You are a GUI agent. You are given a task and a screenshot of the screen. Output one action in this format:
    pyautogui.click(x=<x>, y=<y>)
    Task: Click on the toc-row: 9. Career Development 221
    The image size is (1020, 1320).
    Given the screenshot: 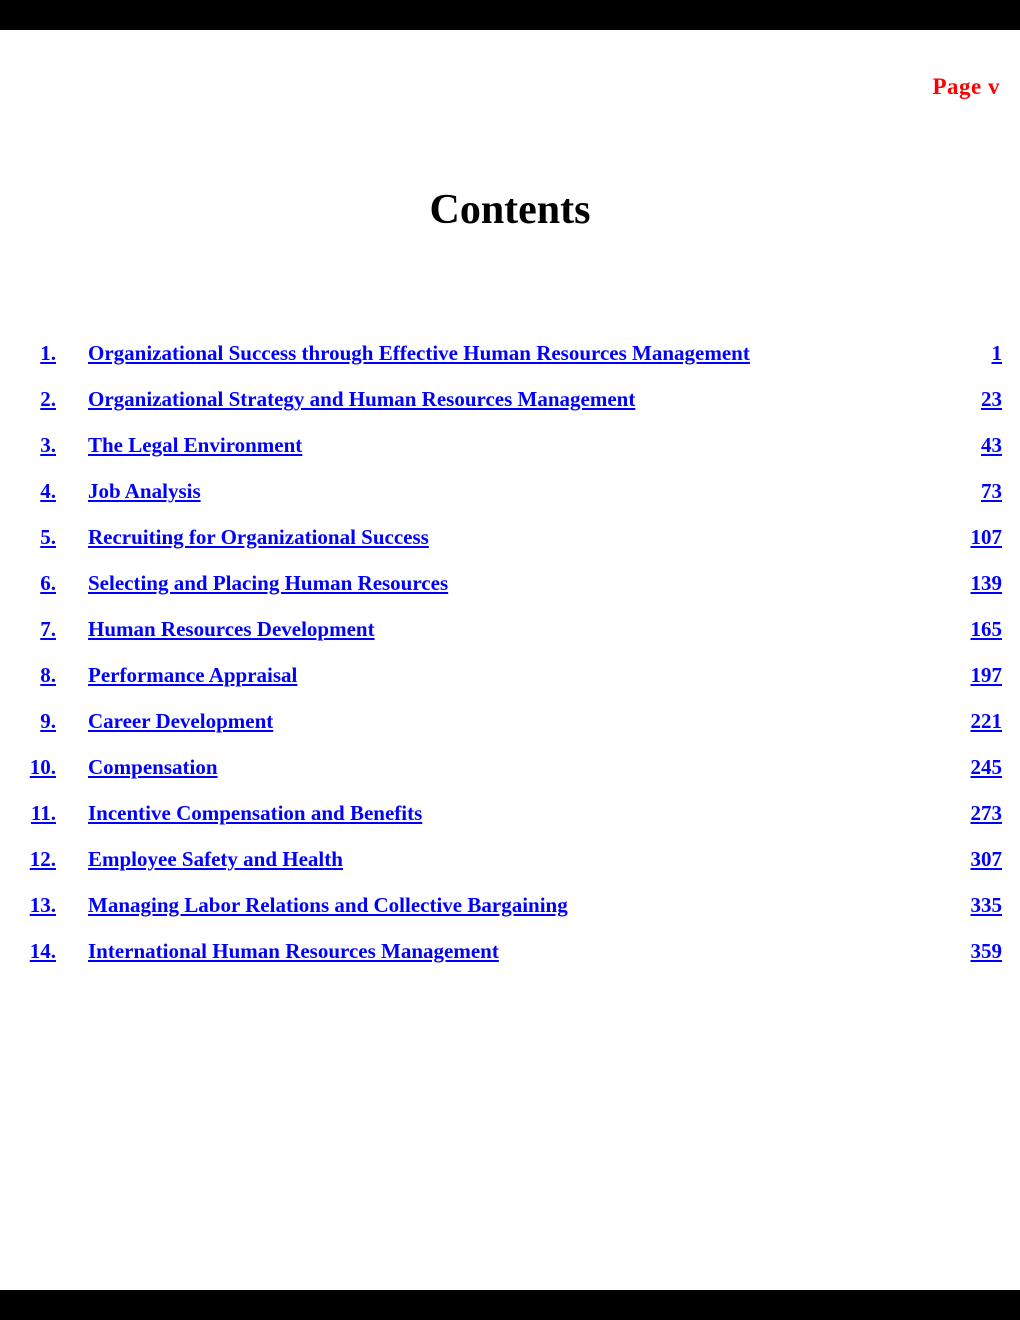 What is the action you would take?
    pyautogui.click(x=501, y=732)
    